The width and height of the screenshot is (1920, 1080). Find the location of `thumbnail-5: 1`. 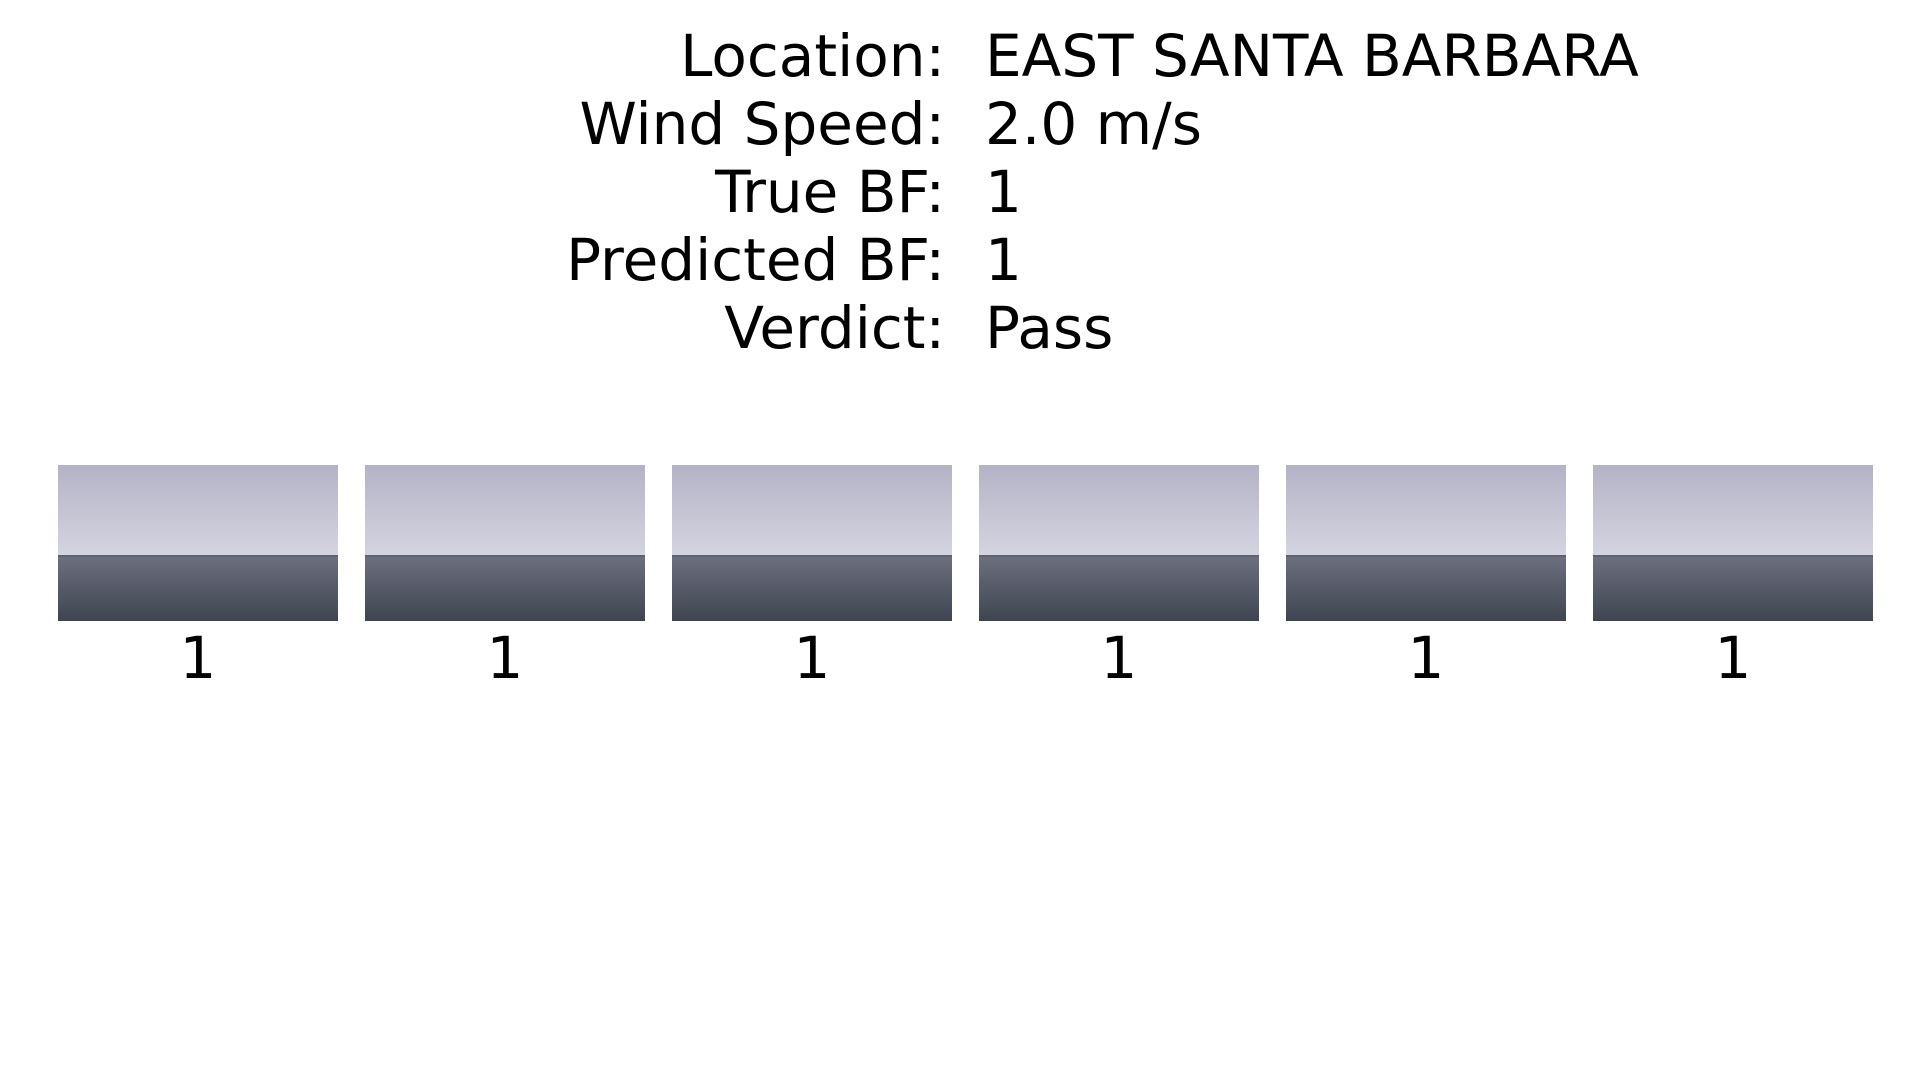

thumbnail-5: 1 is located at coordinates (1426, 579).